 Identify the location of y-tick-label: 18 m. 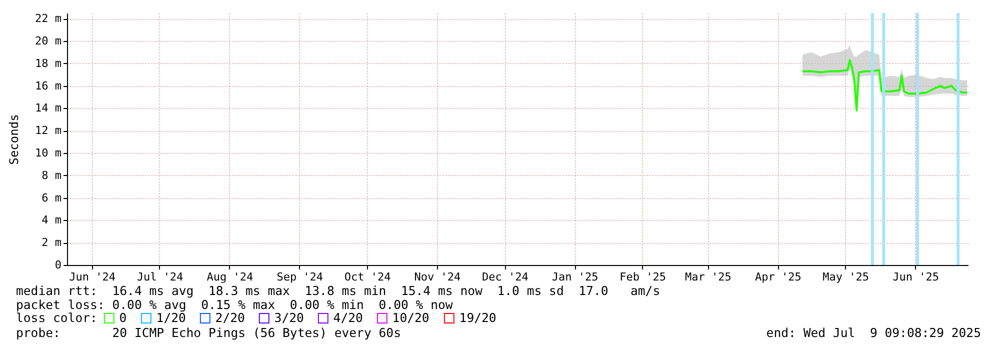
(48, 63).